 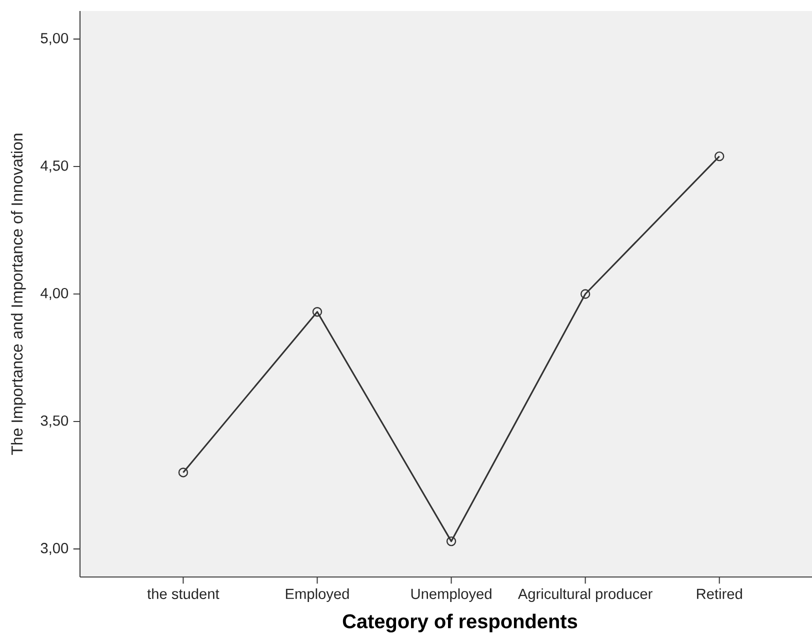 I want to click on x-tick-label: the student, so click(x=183, y=594).